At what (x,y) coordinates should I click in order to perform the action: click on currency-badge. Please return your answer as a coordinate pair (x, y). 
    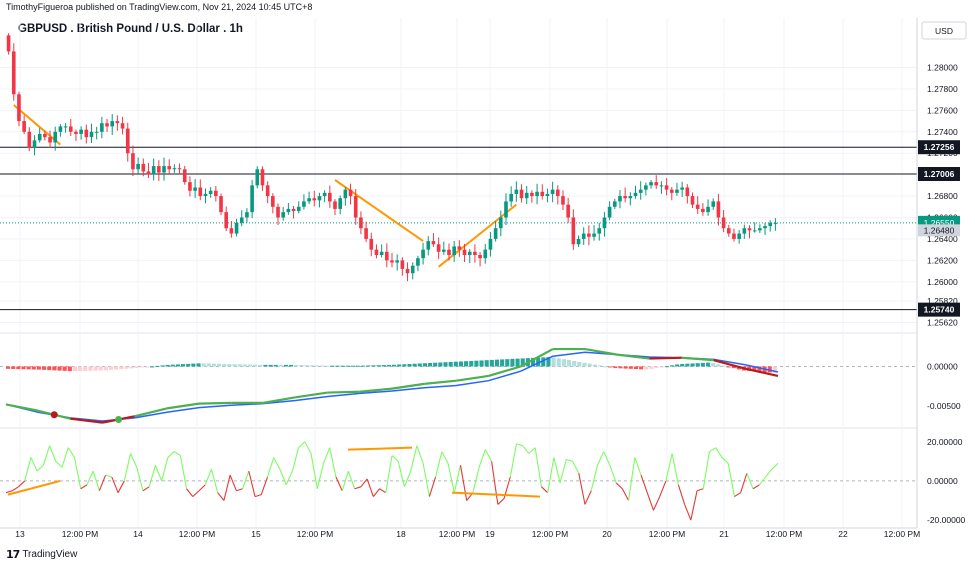
    Looking at the image, I should click on (944, 30).